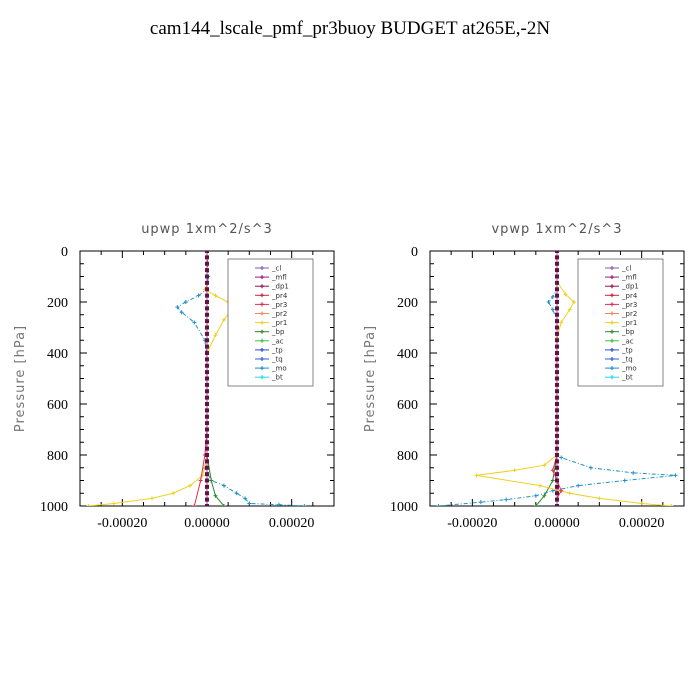 The height and width of the screenshot is (700, 700). What do you see at coordinates (626, 269) in the screenshot?
I see `vpwp-legend-label: _cl` at bounding box center [626, 269].